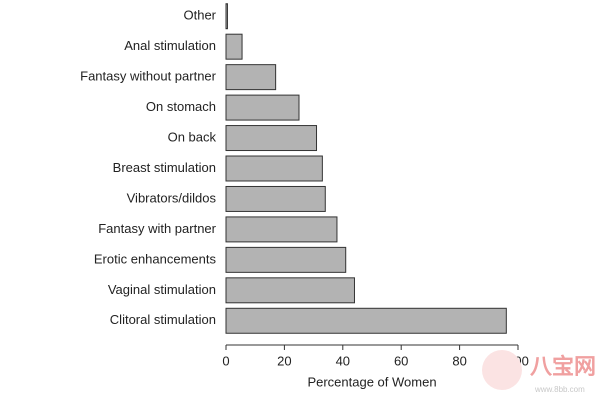  I want to click on y-tick-label: On back, so click(192, 136).